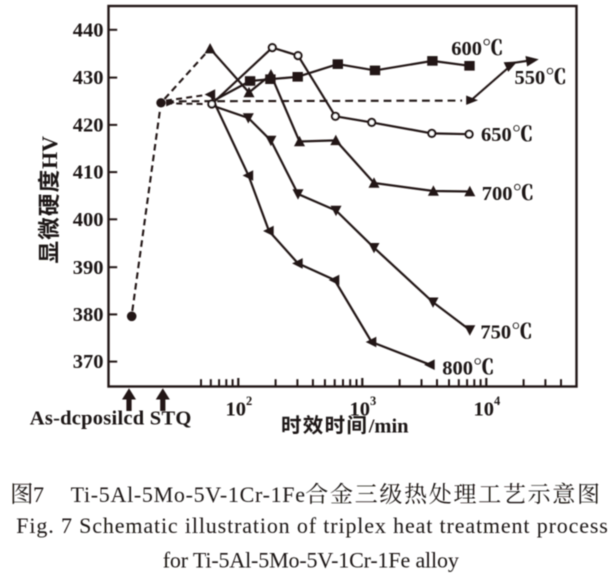 The height and width of the screenshot is (587, 615). I want to click on svg-text: 7, so click(38, 494).